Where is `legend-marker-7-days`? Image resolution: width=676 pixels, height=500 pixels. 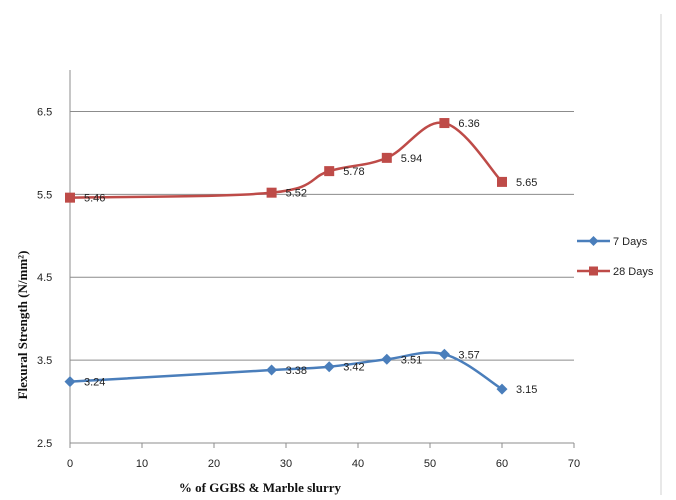 legend-marker-7-days is located at coordinates (593, 241).